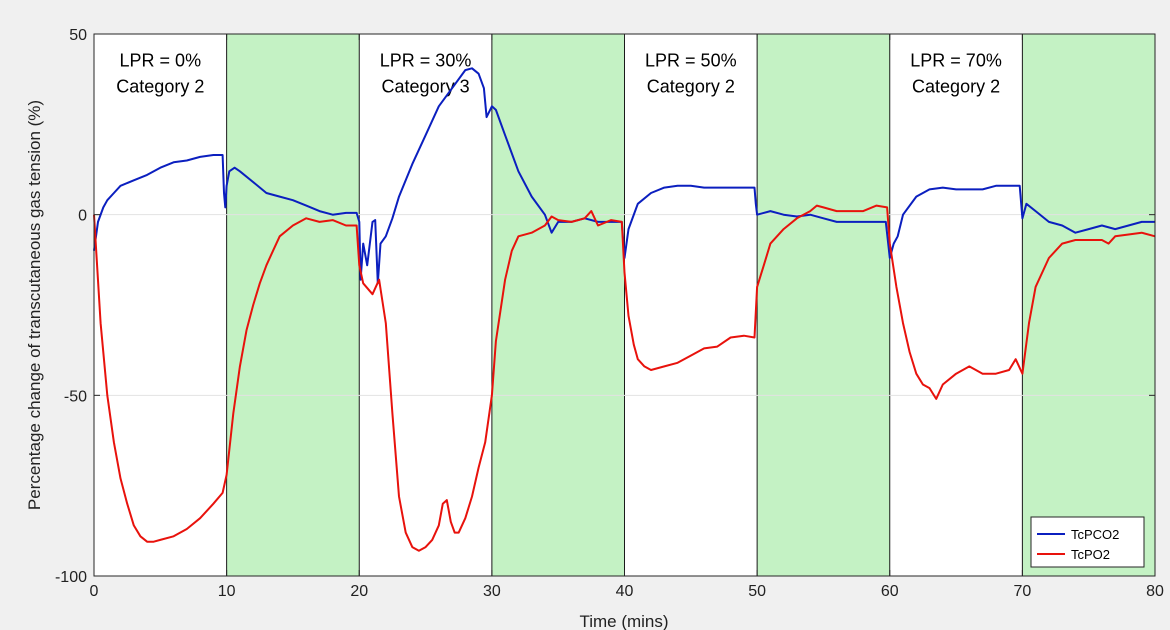 This screenshot has width=1170, height=630. I want to click on x-tick-label: 10, so click(227, 591).